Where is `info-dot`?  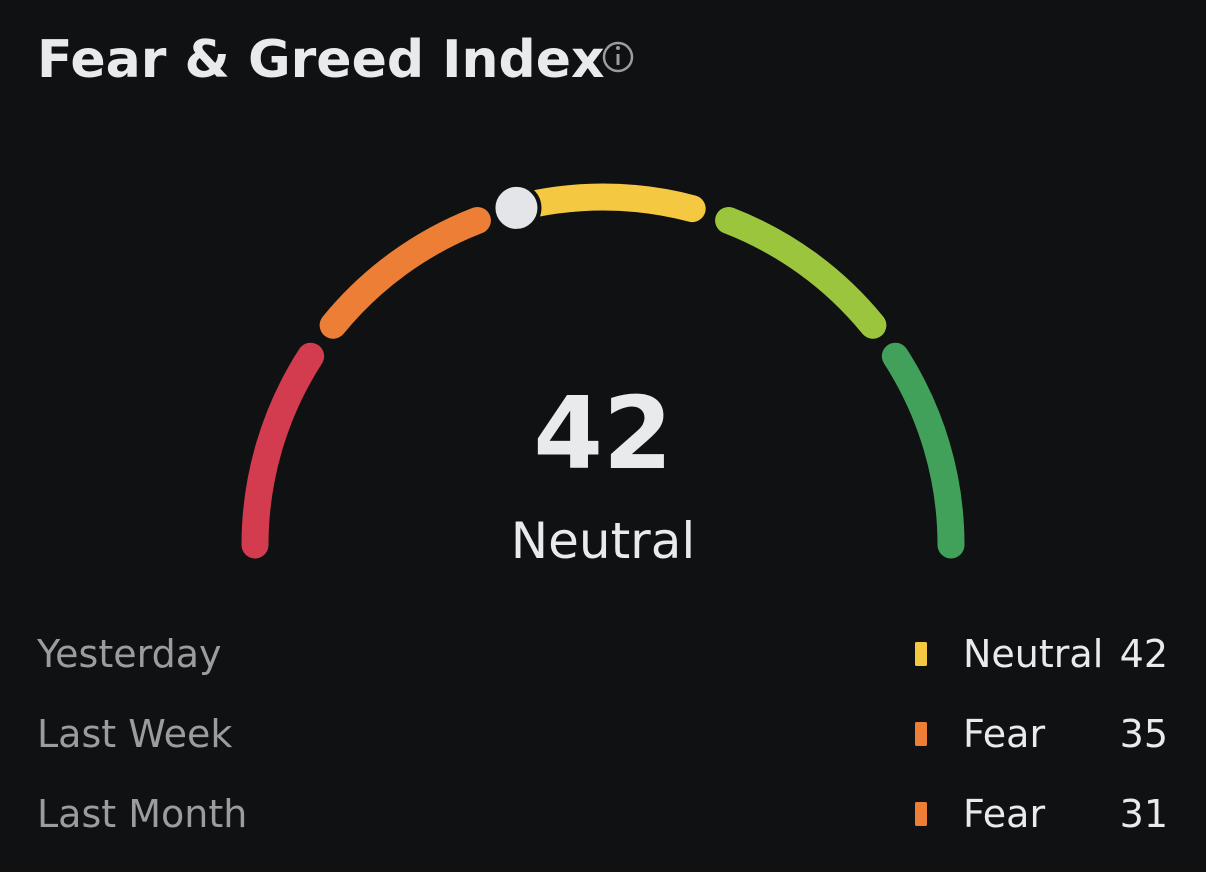 info-dot is located at coordinates (618, 48).